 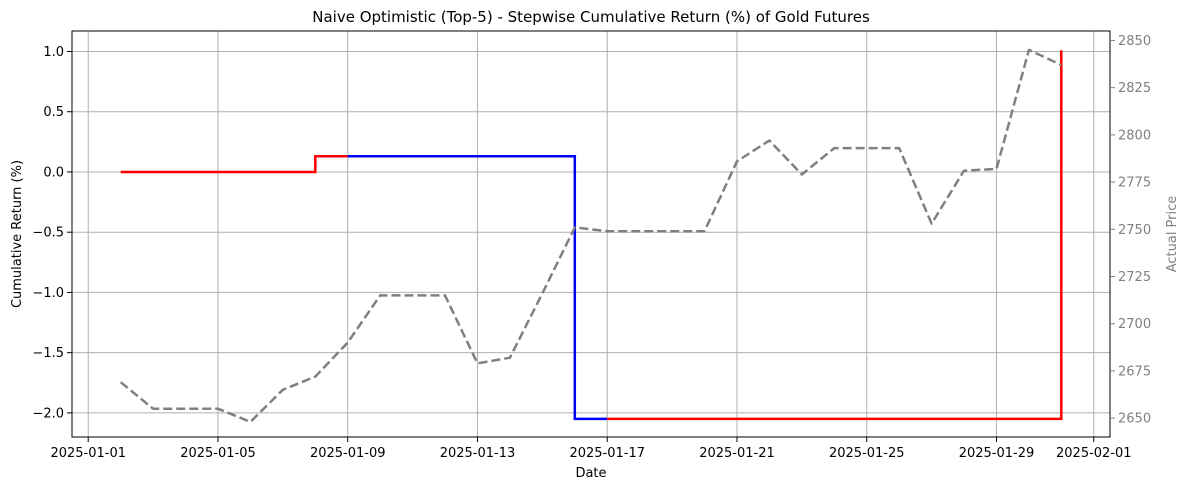 What do you see at coordinates (1134, 419) in the screenshot?
I see `y2-tick-label: 2650` at bounding box center [1134, 419].